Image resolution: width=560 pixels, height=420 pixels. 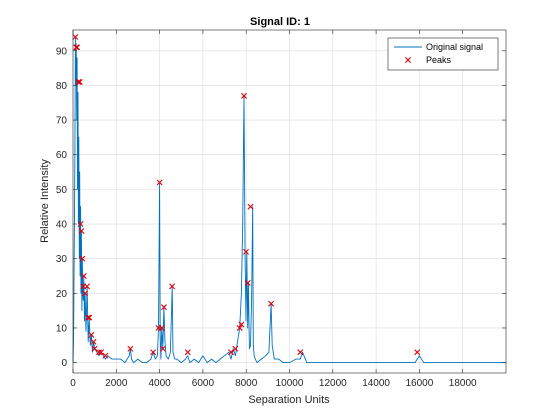 I want to click on x-tick-label: 18000, so click(x=463, y=383).